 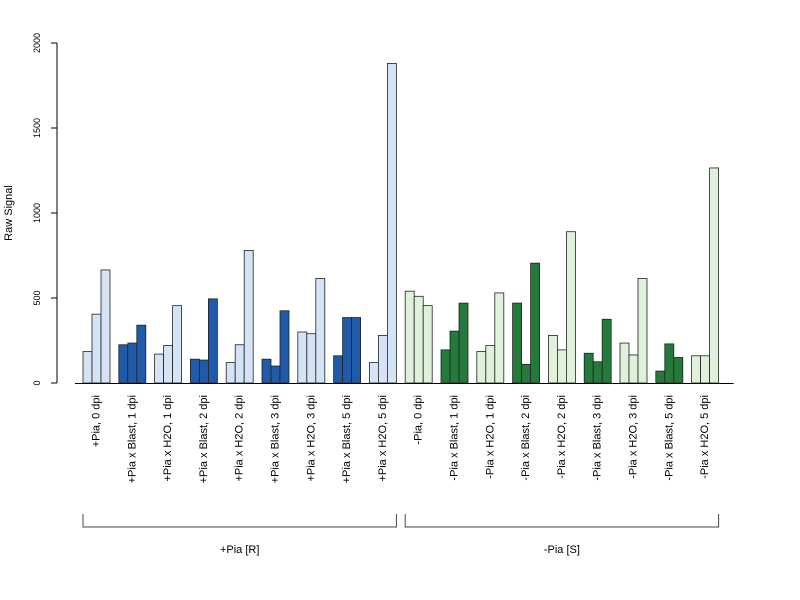 What do you see at coordinates (669, 438) in the screenshot?
I see `x-tick-label: -Pia x Blast, 5 dpi` at bounding box center [669, 438].